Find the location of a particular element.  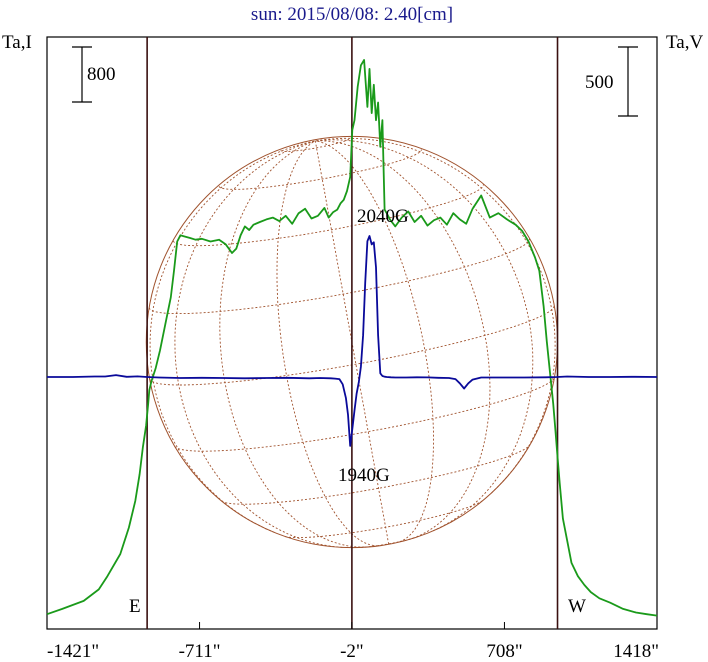

left-scale-bar: 800 is located at coordinates (94, 74).